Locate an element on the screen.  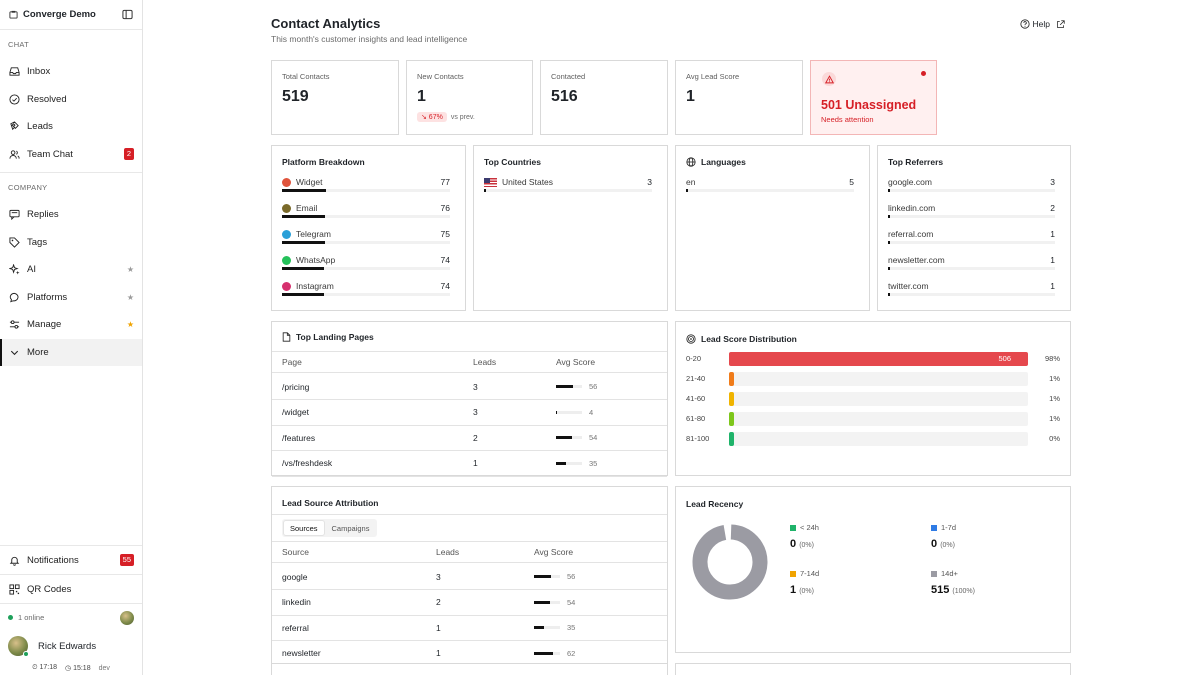
list-item: twitter.com 1 is located at coordinates (971, 294).